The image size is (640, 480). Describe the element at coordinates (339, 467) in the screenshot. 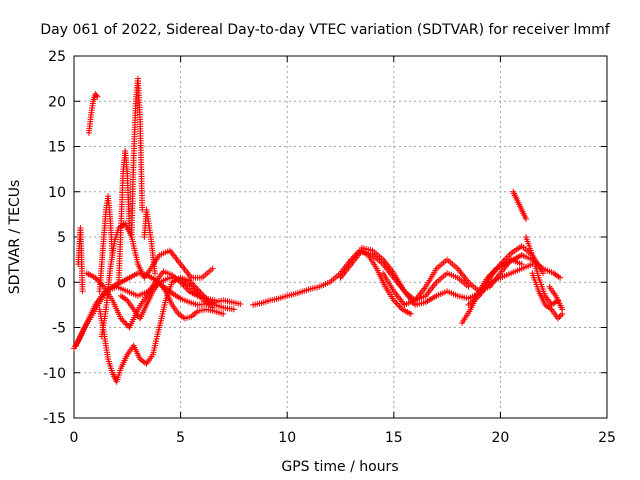

I see `x-axis-label: GPS time / hours` at that location.